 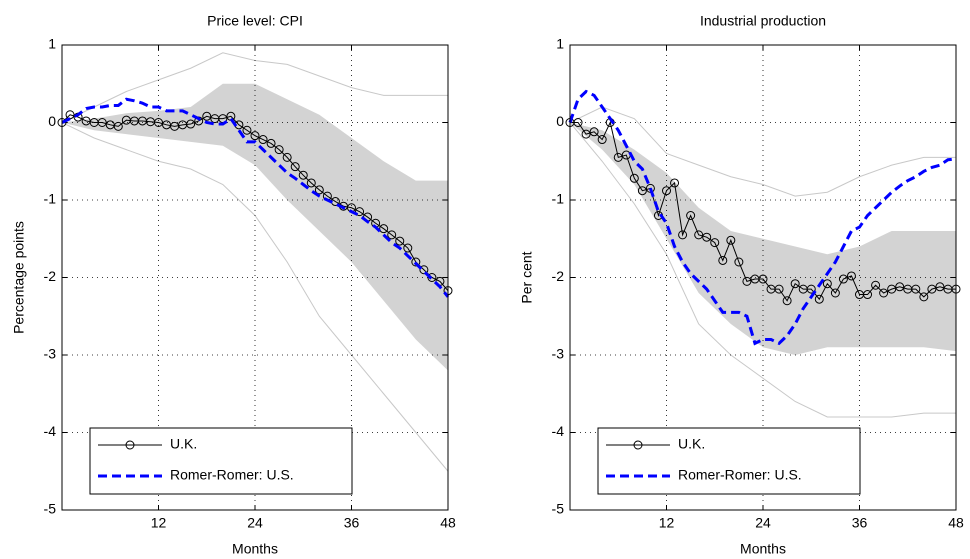 I want to click on chart-title: Industrial production, so click(x=763, y=21).